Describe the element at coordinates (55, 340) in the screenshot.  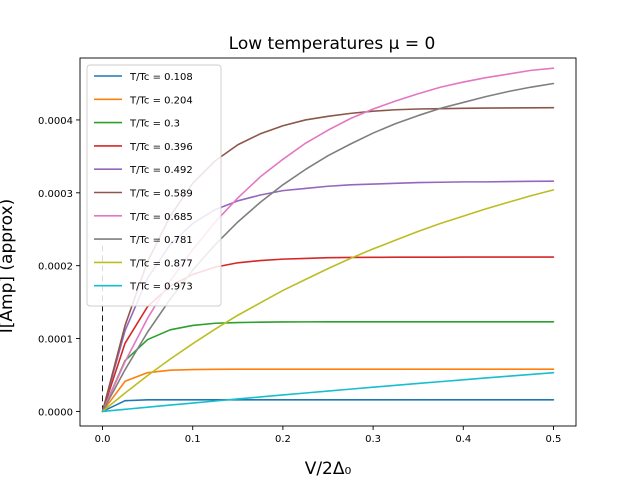
I see `y-tick-label-1: 0.0001` at that location.